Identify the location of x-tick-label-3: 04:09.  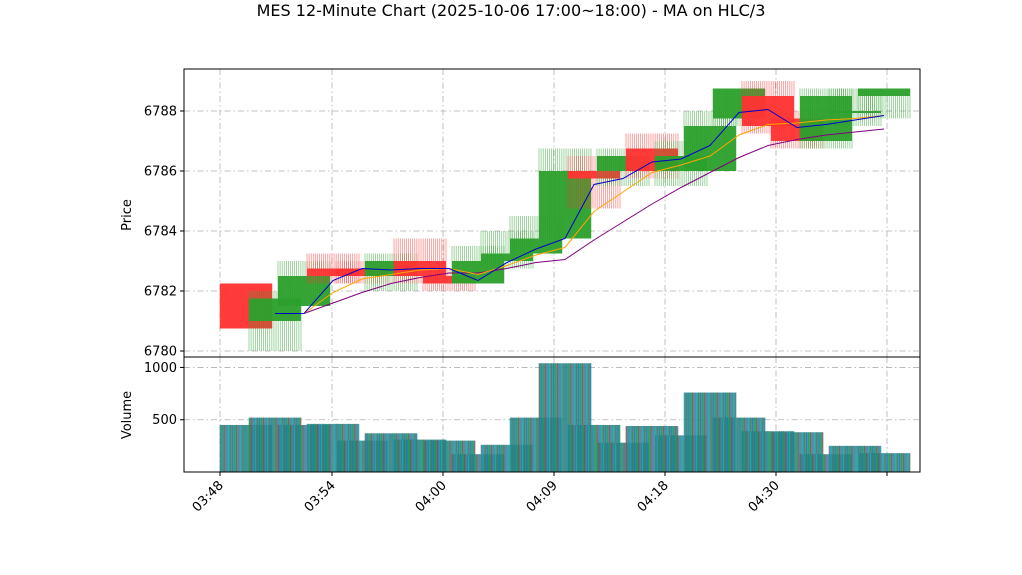
(542, 496).